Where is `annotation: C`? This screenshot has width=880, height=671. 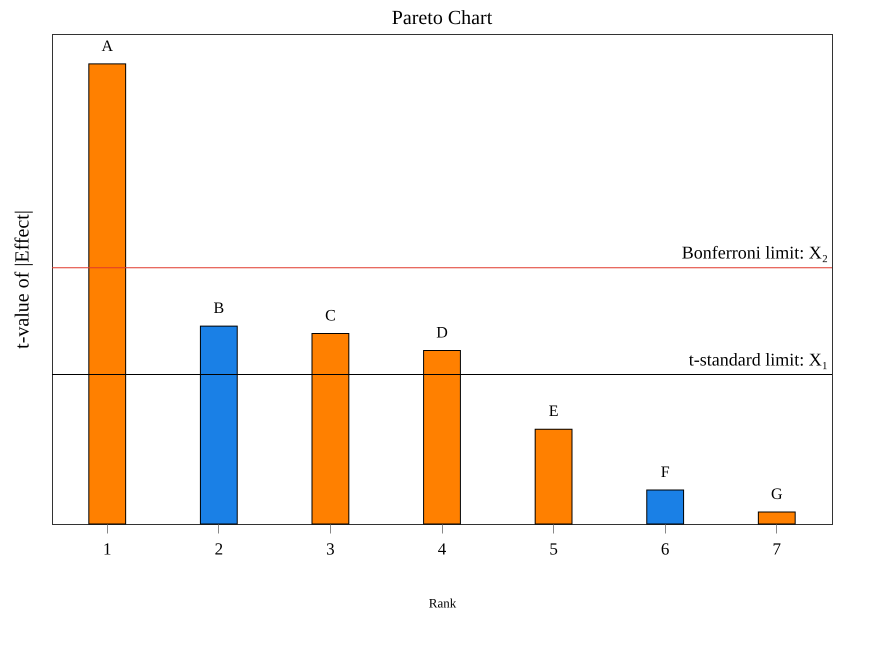
annotation: C is located at coordinates (330, 316).